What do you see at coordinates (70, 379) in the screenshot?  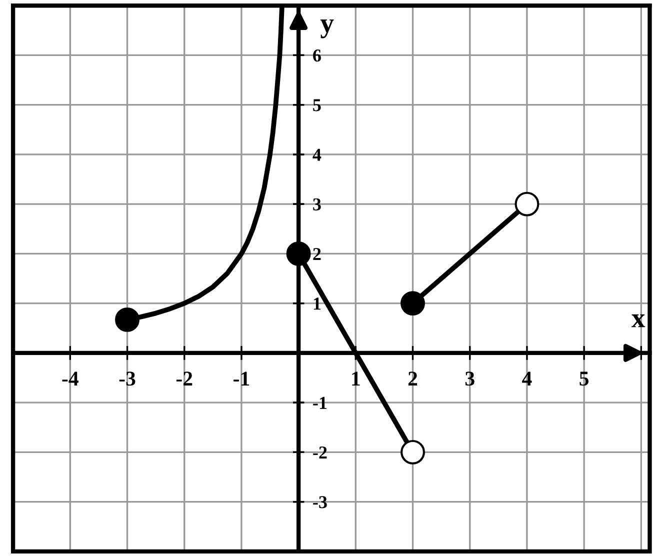 I see `x-tick-label: -4` at bounding box center [70, 379].